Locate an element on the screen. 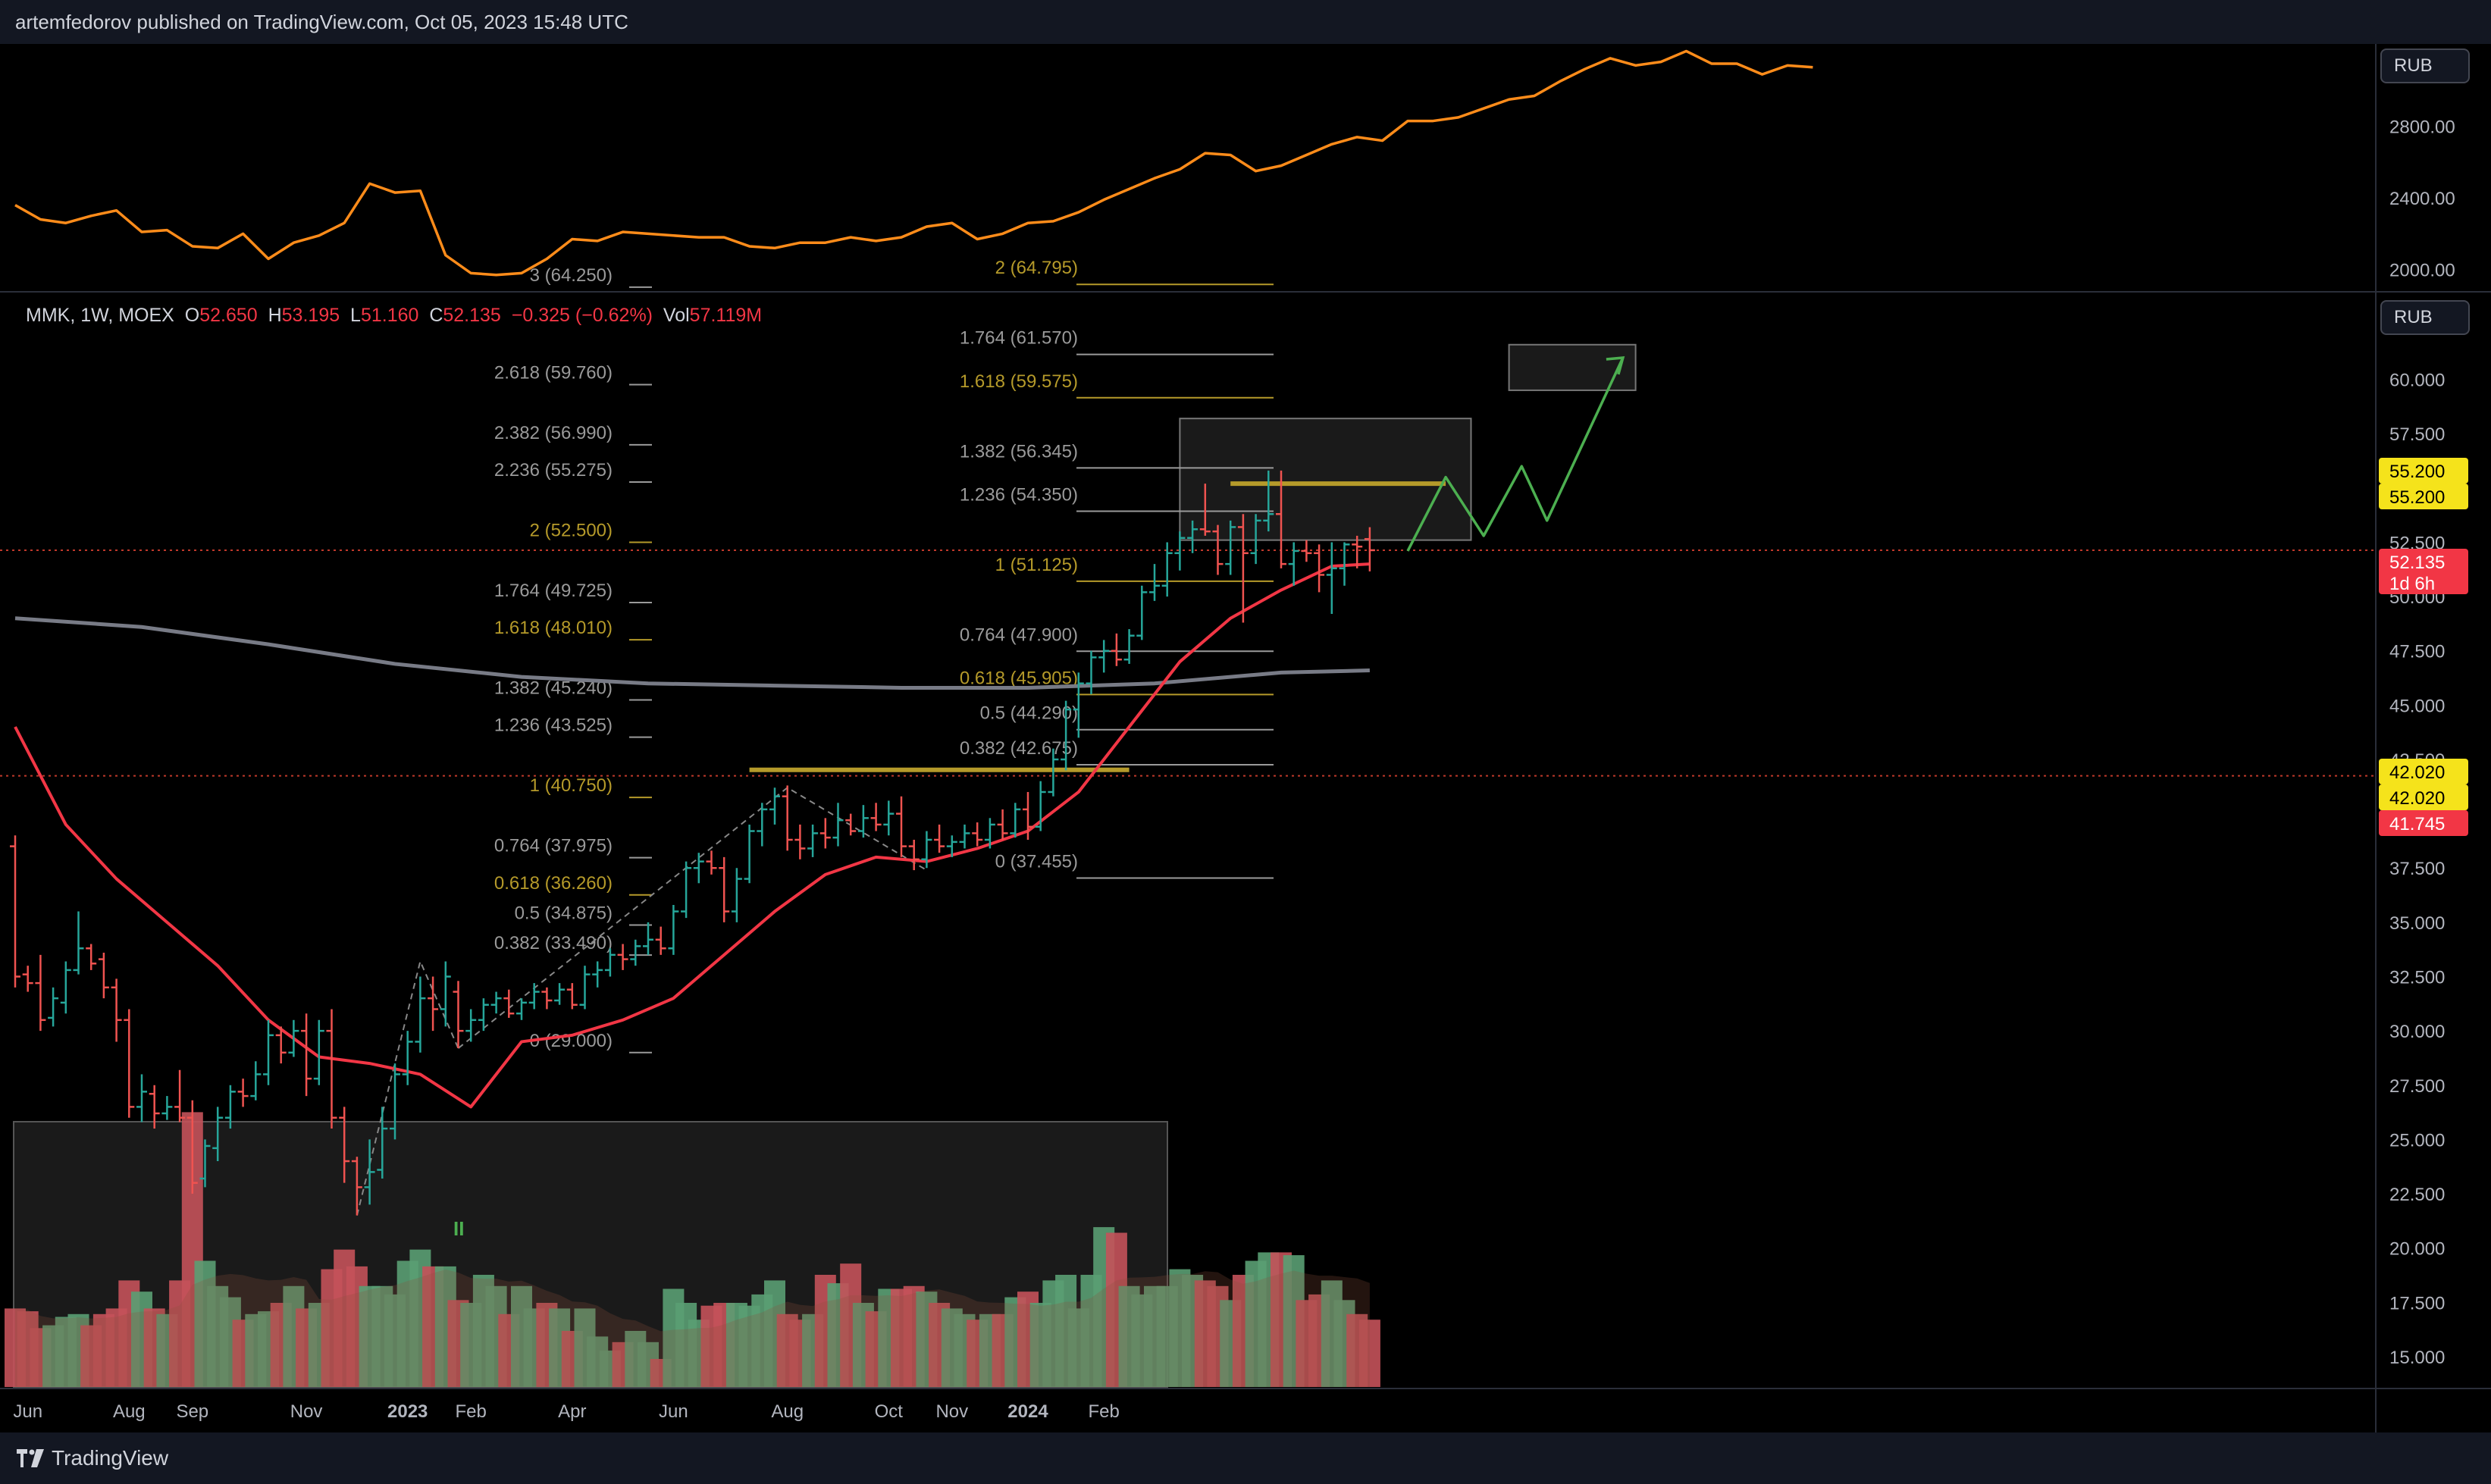  legend-close: 52.135 is located at coordinates (472, 316).